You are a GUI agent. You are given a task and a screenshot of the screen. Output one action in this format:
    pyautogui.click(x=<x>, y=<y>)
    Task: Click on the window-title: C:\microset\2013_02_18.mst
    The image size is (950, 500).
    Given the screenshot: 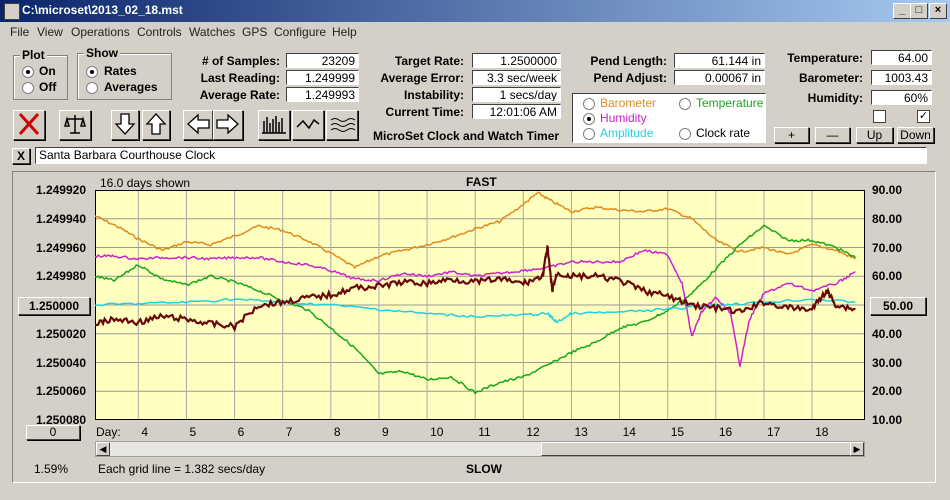 What is the action you would take?
    pyautogui.click(x=102, y=10)
    